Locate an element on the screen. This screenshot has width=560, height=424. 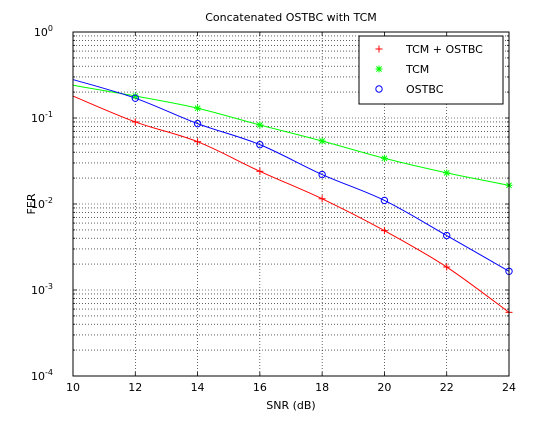
x-tick-label: 22 is located at coordinates (447, 387).